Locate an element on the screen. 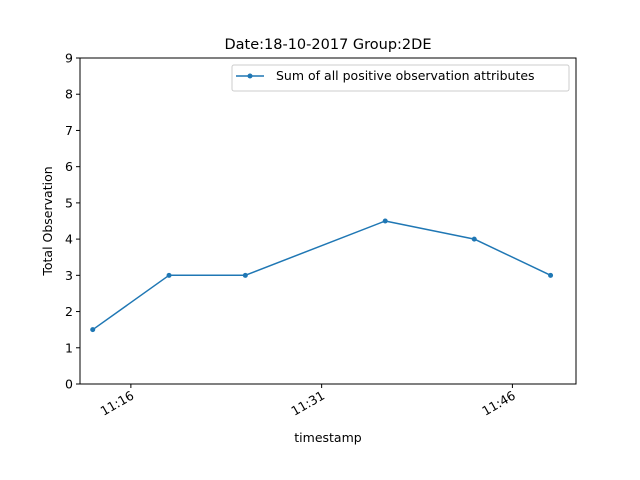  y-tick-label: 0 is located at coordinates (69, 384).